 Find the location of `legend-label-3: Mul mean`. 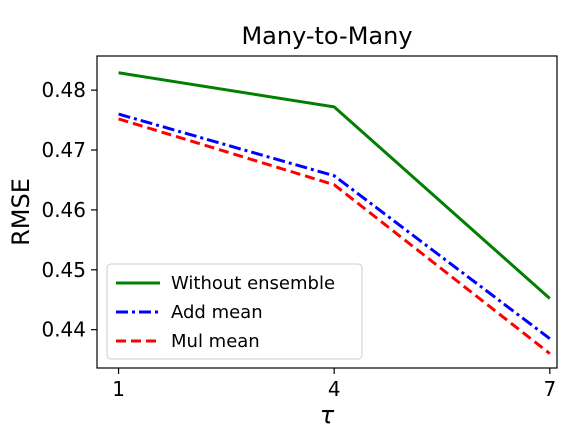

legend-label-3: Mul mean is located at coordinates (215, 341).